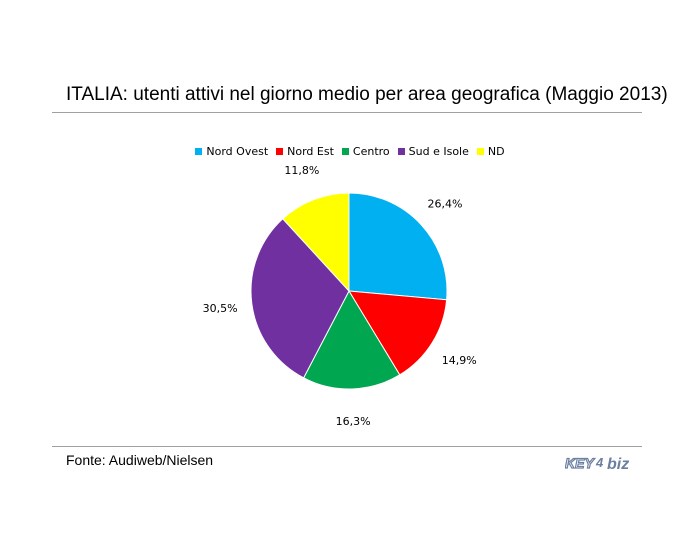 This screenshot has width=700, height=550. What do you see at coordinates (353, 421) in the screenshot?
I see `data-label: 16,3%` at bounding box center [353, 421].